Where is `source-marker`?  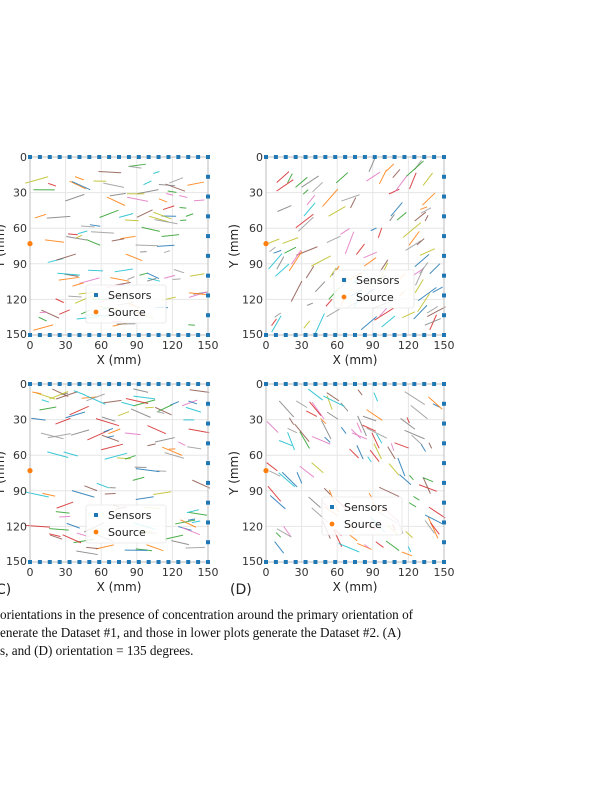 source-marker is located at coordinates (266, 244).